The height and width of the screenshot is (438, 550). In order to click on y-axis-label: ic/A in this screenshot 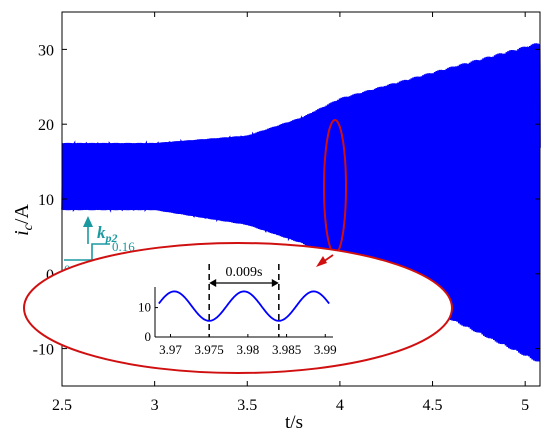, I will do `click(23, 220)`.